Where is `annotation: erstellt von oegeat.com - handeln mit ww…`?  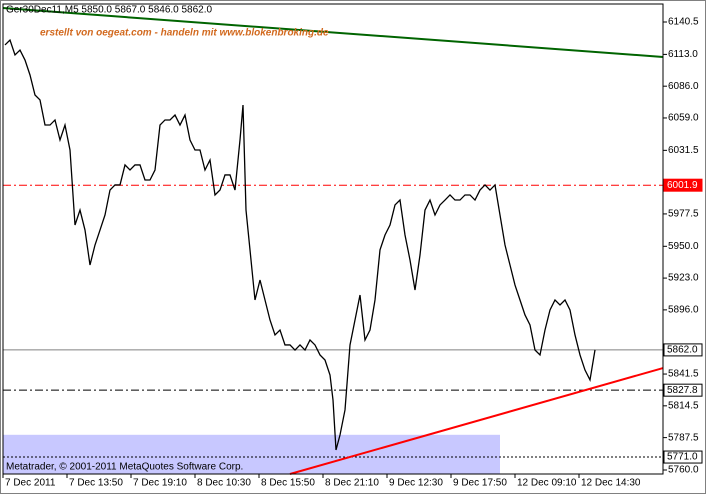
annotation: erstellt von oegeat.com - handeln mit ww… is located at coordinates (184, 33).